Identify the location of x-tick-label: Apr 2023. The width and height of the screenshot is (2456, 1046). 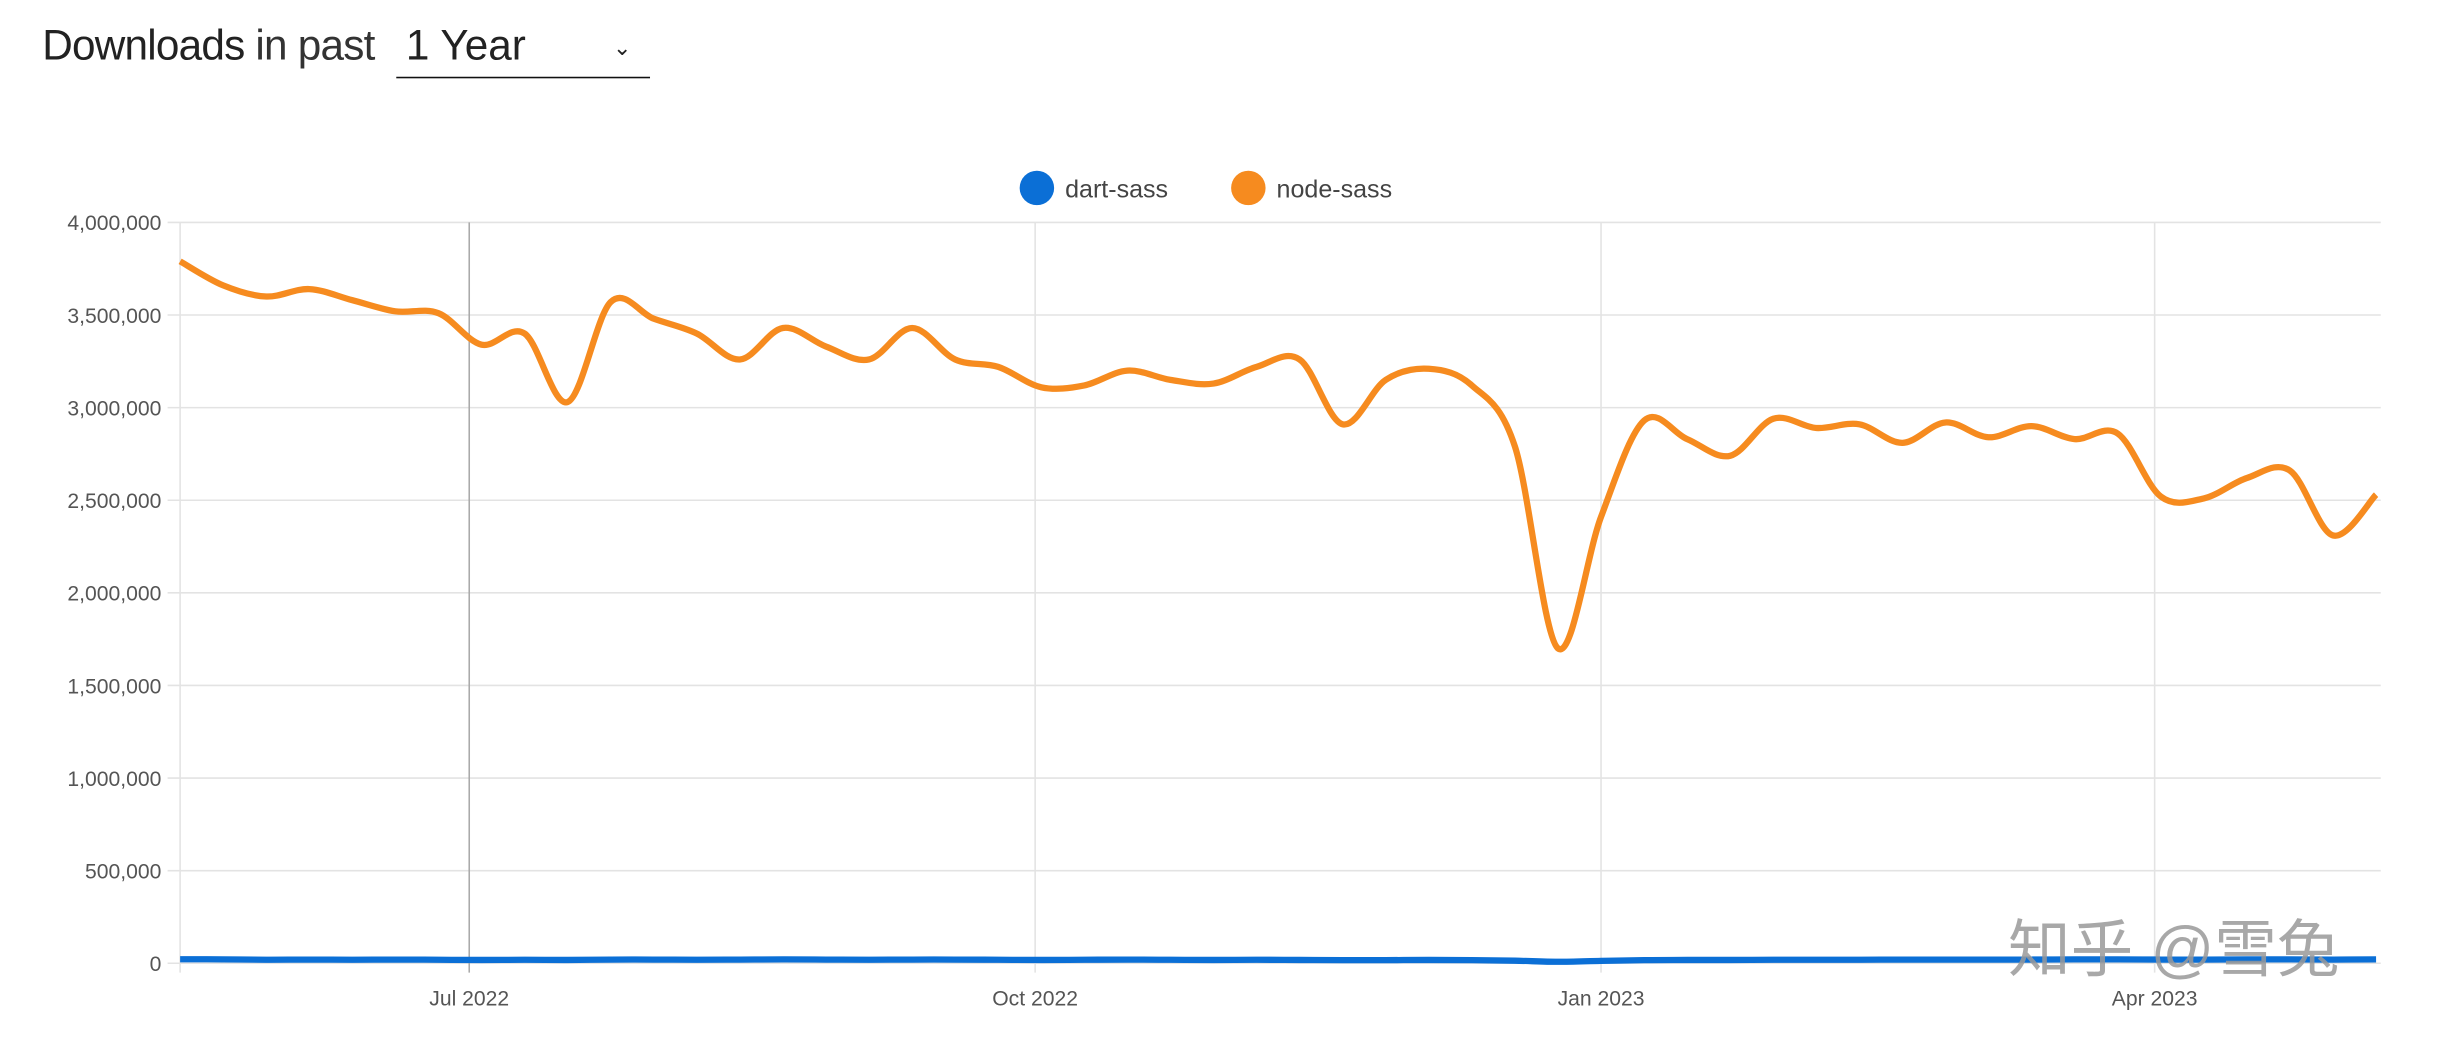
(2155, 999).